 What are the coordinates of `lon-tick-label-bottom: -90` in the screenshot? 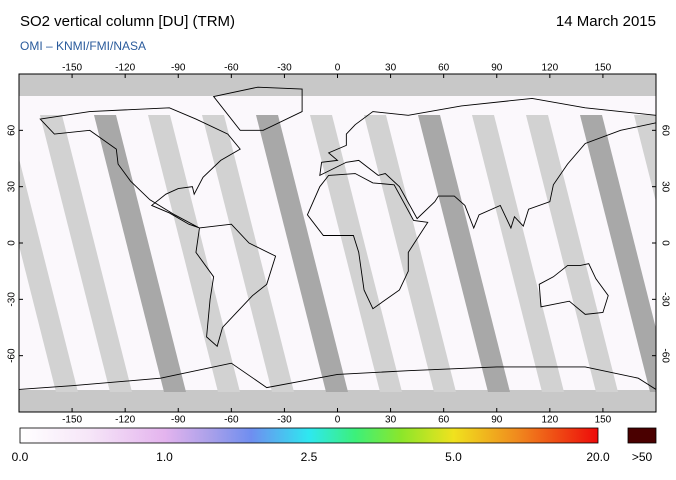 It's located at (178, 420).